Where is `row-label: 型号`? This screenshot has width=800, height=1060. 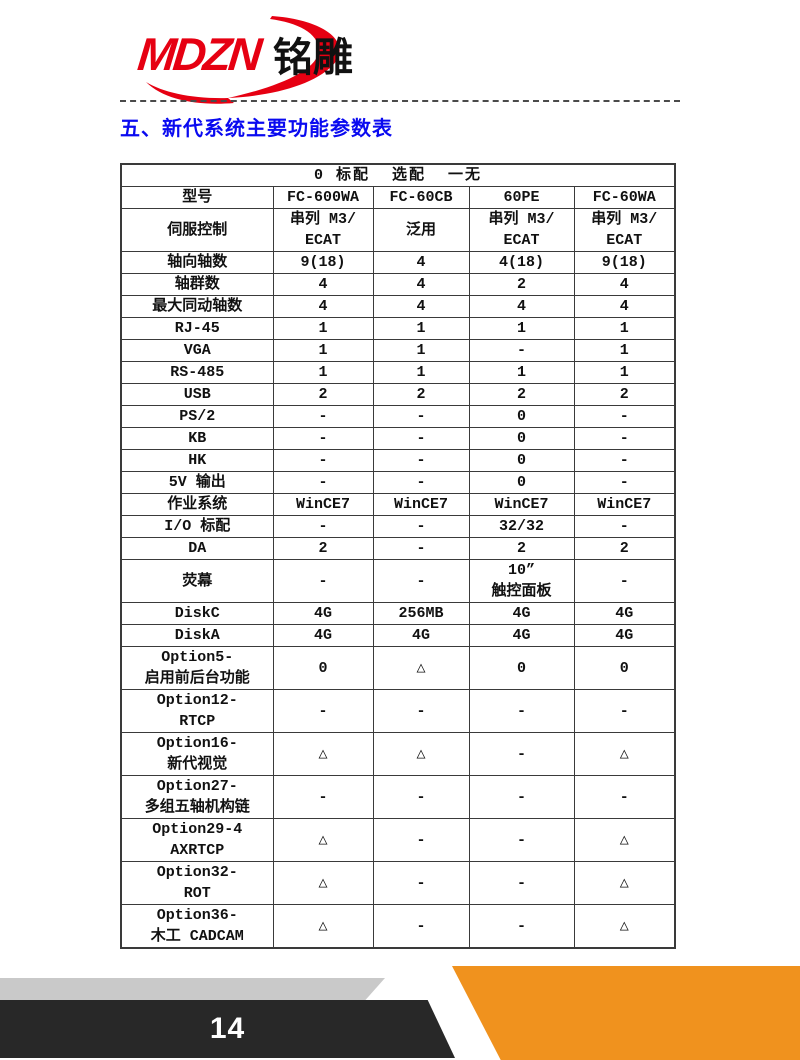 row-label: 型号 is located at coordinates (197, 197).